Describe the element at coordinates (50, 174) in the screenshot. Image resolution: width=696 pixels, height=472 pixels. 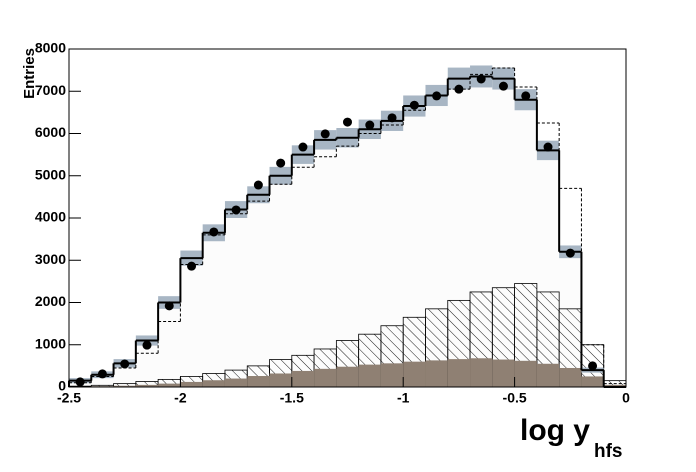
I see `y-tick-label: 5000` at that location.